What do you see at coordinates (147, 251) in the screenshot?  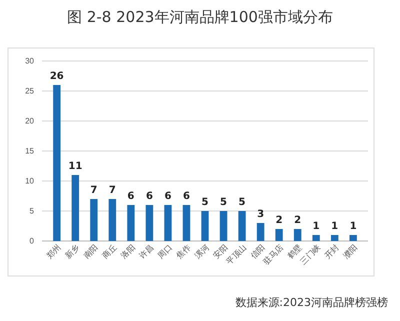 I see `x-tick-label: 许昌` at bounding box center [147, 251].